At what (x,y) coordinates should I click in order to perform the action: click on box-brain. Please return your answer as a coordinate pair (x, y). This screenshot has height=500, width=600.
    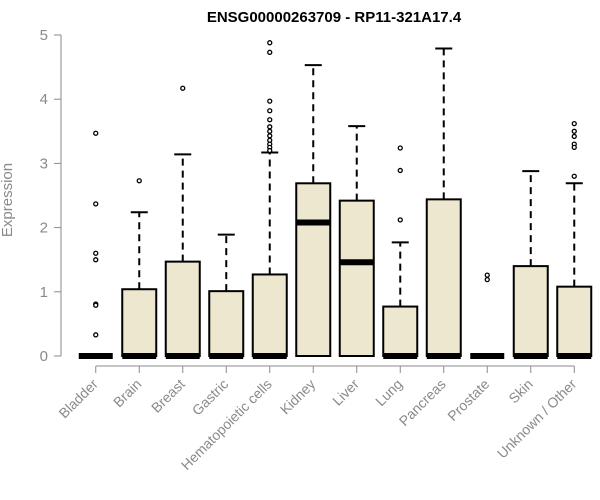
    Looking at the image, I should click on (139, 268).